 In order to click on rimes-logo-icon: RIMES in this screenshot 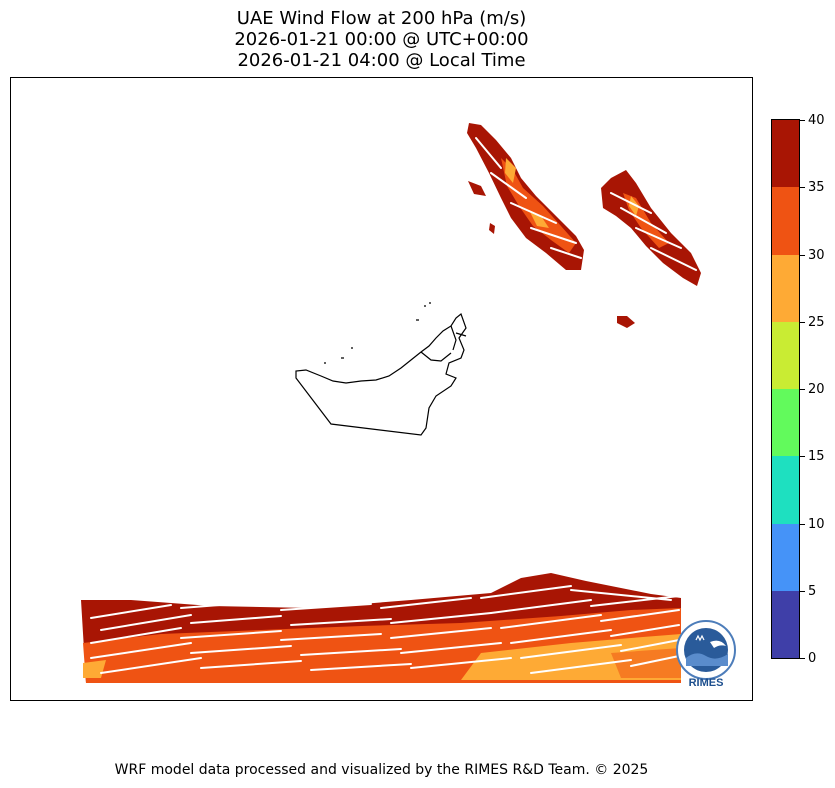, I will do `click(706, 654)`.